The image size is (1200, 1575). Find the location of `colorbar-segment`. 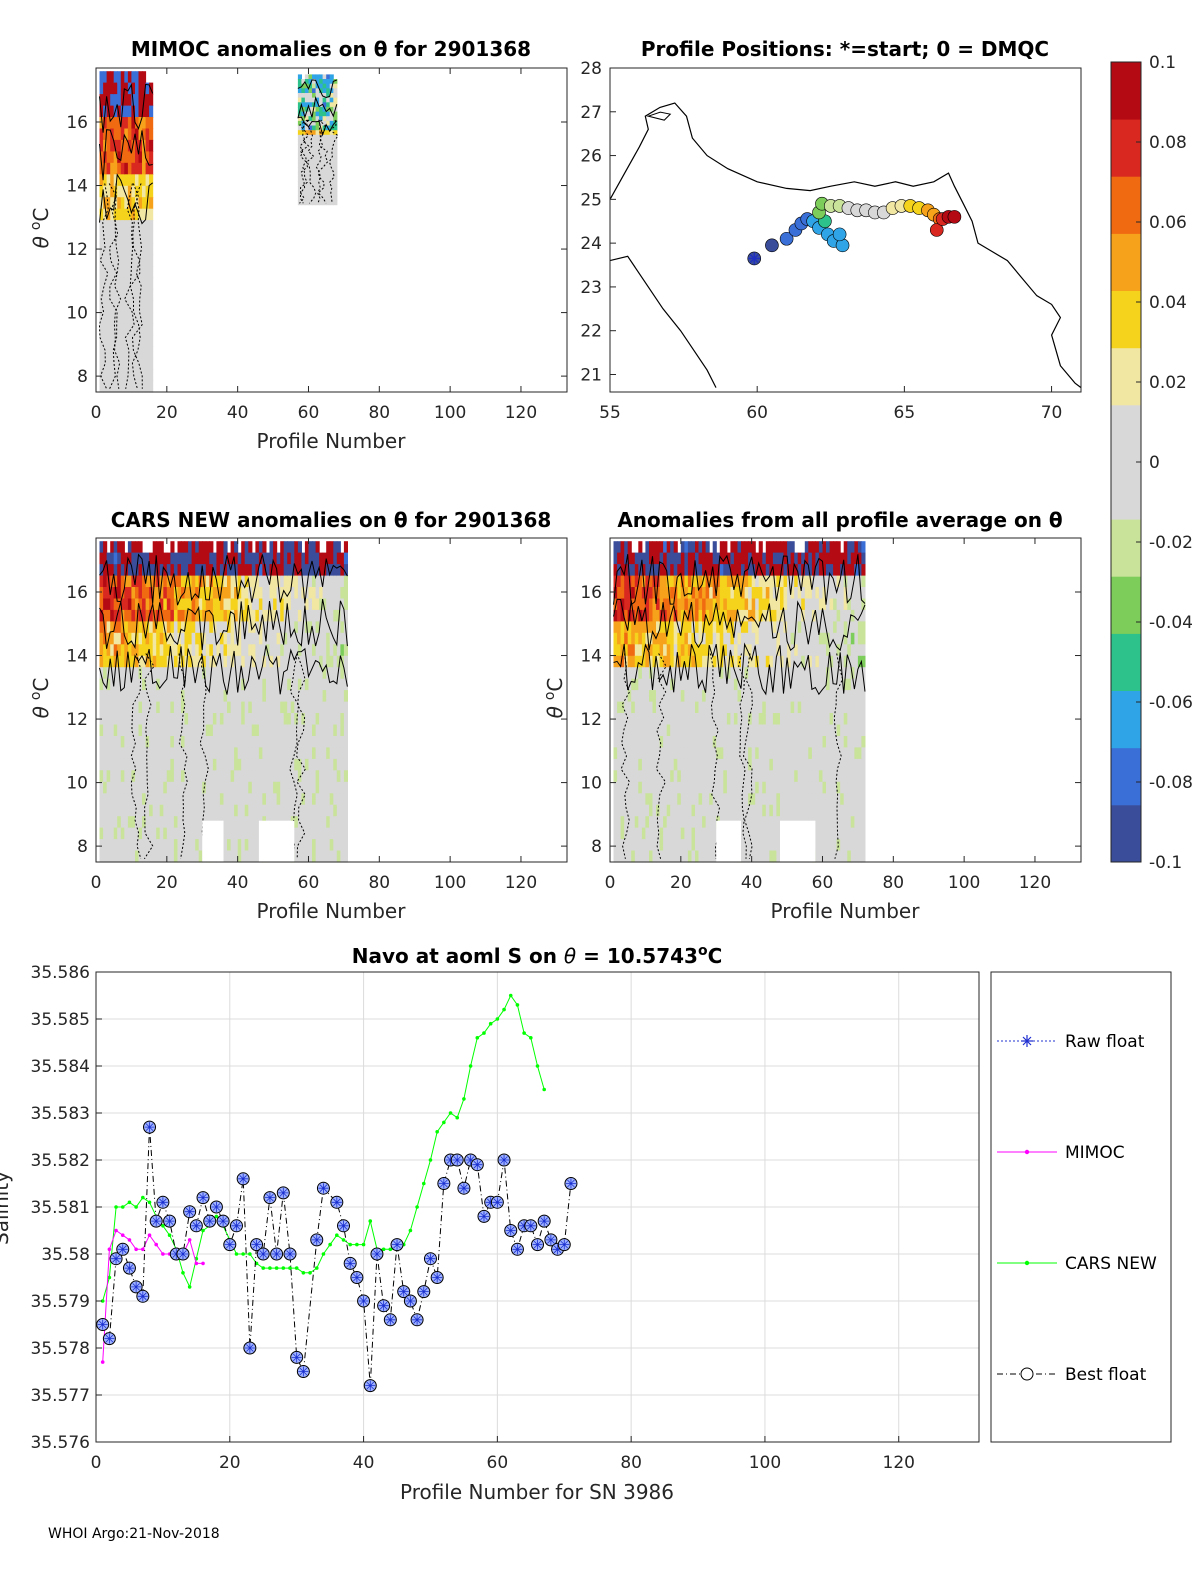

colorbar-segment is located at coordinates (1126, 148).